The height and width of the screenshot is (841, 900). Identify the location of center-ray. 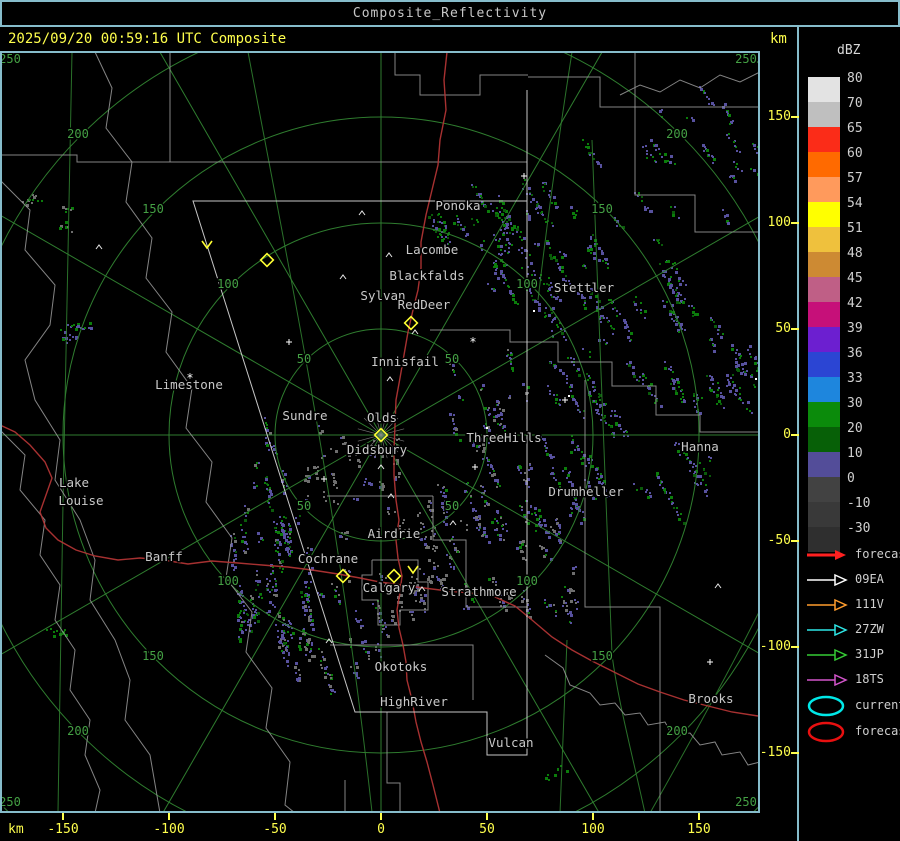
(392, 432).